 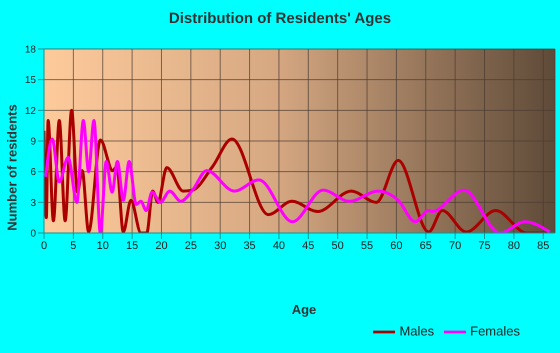 I want to click on x-tick-label: 0, so click(x=44, y=246).